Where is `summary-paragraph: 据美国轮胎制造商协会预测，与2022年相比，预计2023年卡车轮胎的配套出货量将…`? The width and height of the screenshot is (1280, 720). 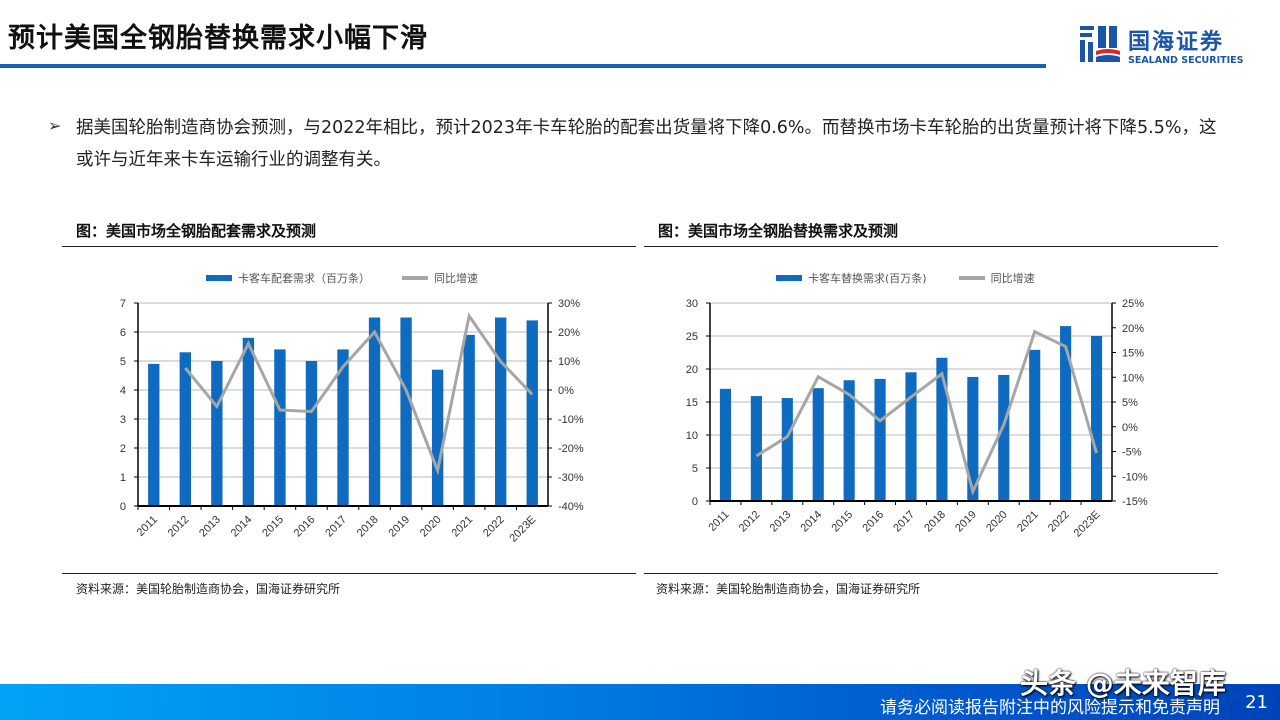
summary-paragraph: 据美国轮胎制造商协会预测，与2022年相比，预计2023年卡车轮胎的配套出货量将… is located at coordinates (646, 144).